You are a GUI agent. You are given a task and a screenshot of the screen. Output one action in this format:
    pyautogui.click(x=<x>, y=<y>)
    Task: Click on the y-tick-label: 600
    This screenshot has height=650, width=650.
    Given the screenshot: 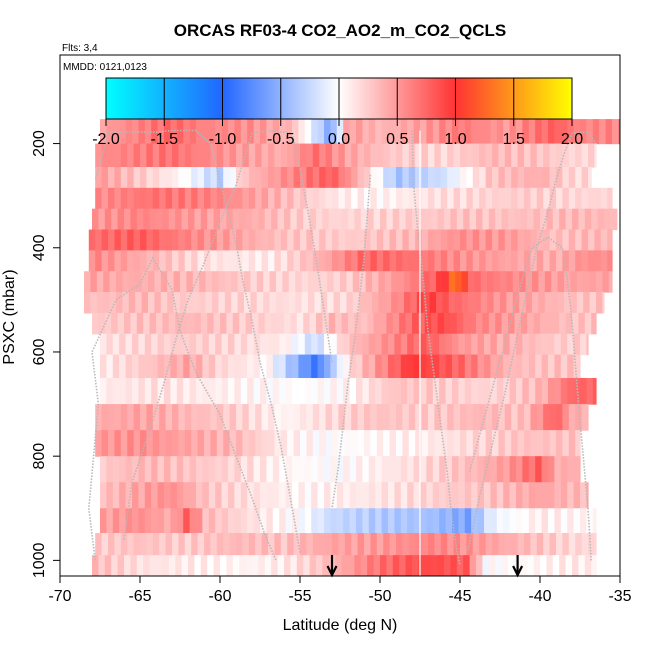 What is the action you would take?
    pyautogui.click(x=39, y=352)
    